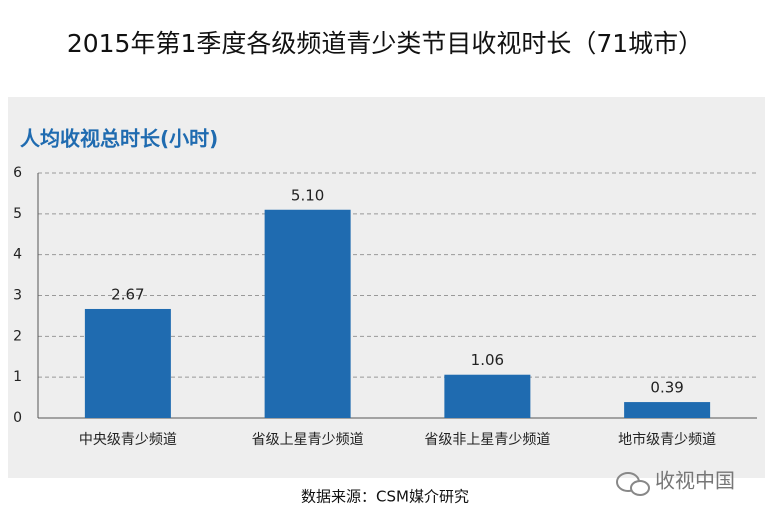 The width and height of the screenshot is (771, 522). What do you see at coordinates (17, 336) in the screenshot?
I see `y-tick-label: 2` at bounding box center [17, 336].